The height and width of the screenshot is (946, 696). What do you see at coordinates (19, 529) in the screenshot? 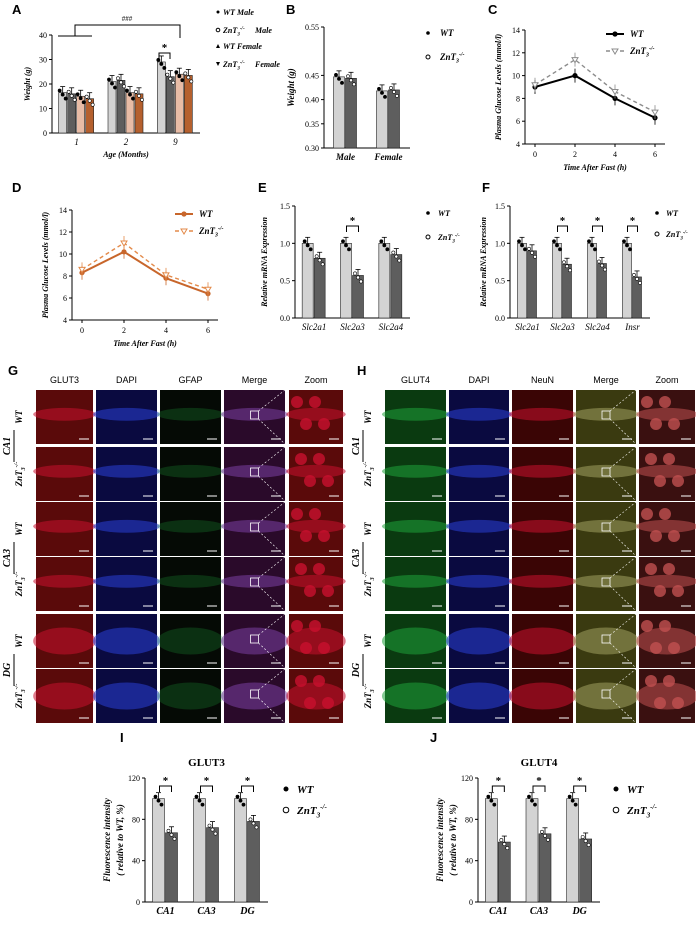
I see `genotype-label: WT` at bounding box center [19, 529].